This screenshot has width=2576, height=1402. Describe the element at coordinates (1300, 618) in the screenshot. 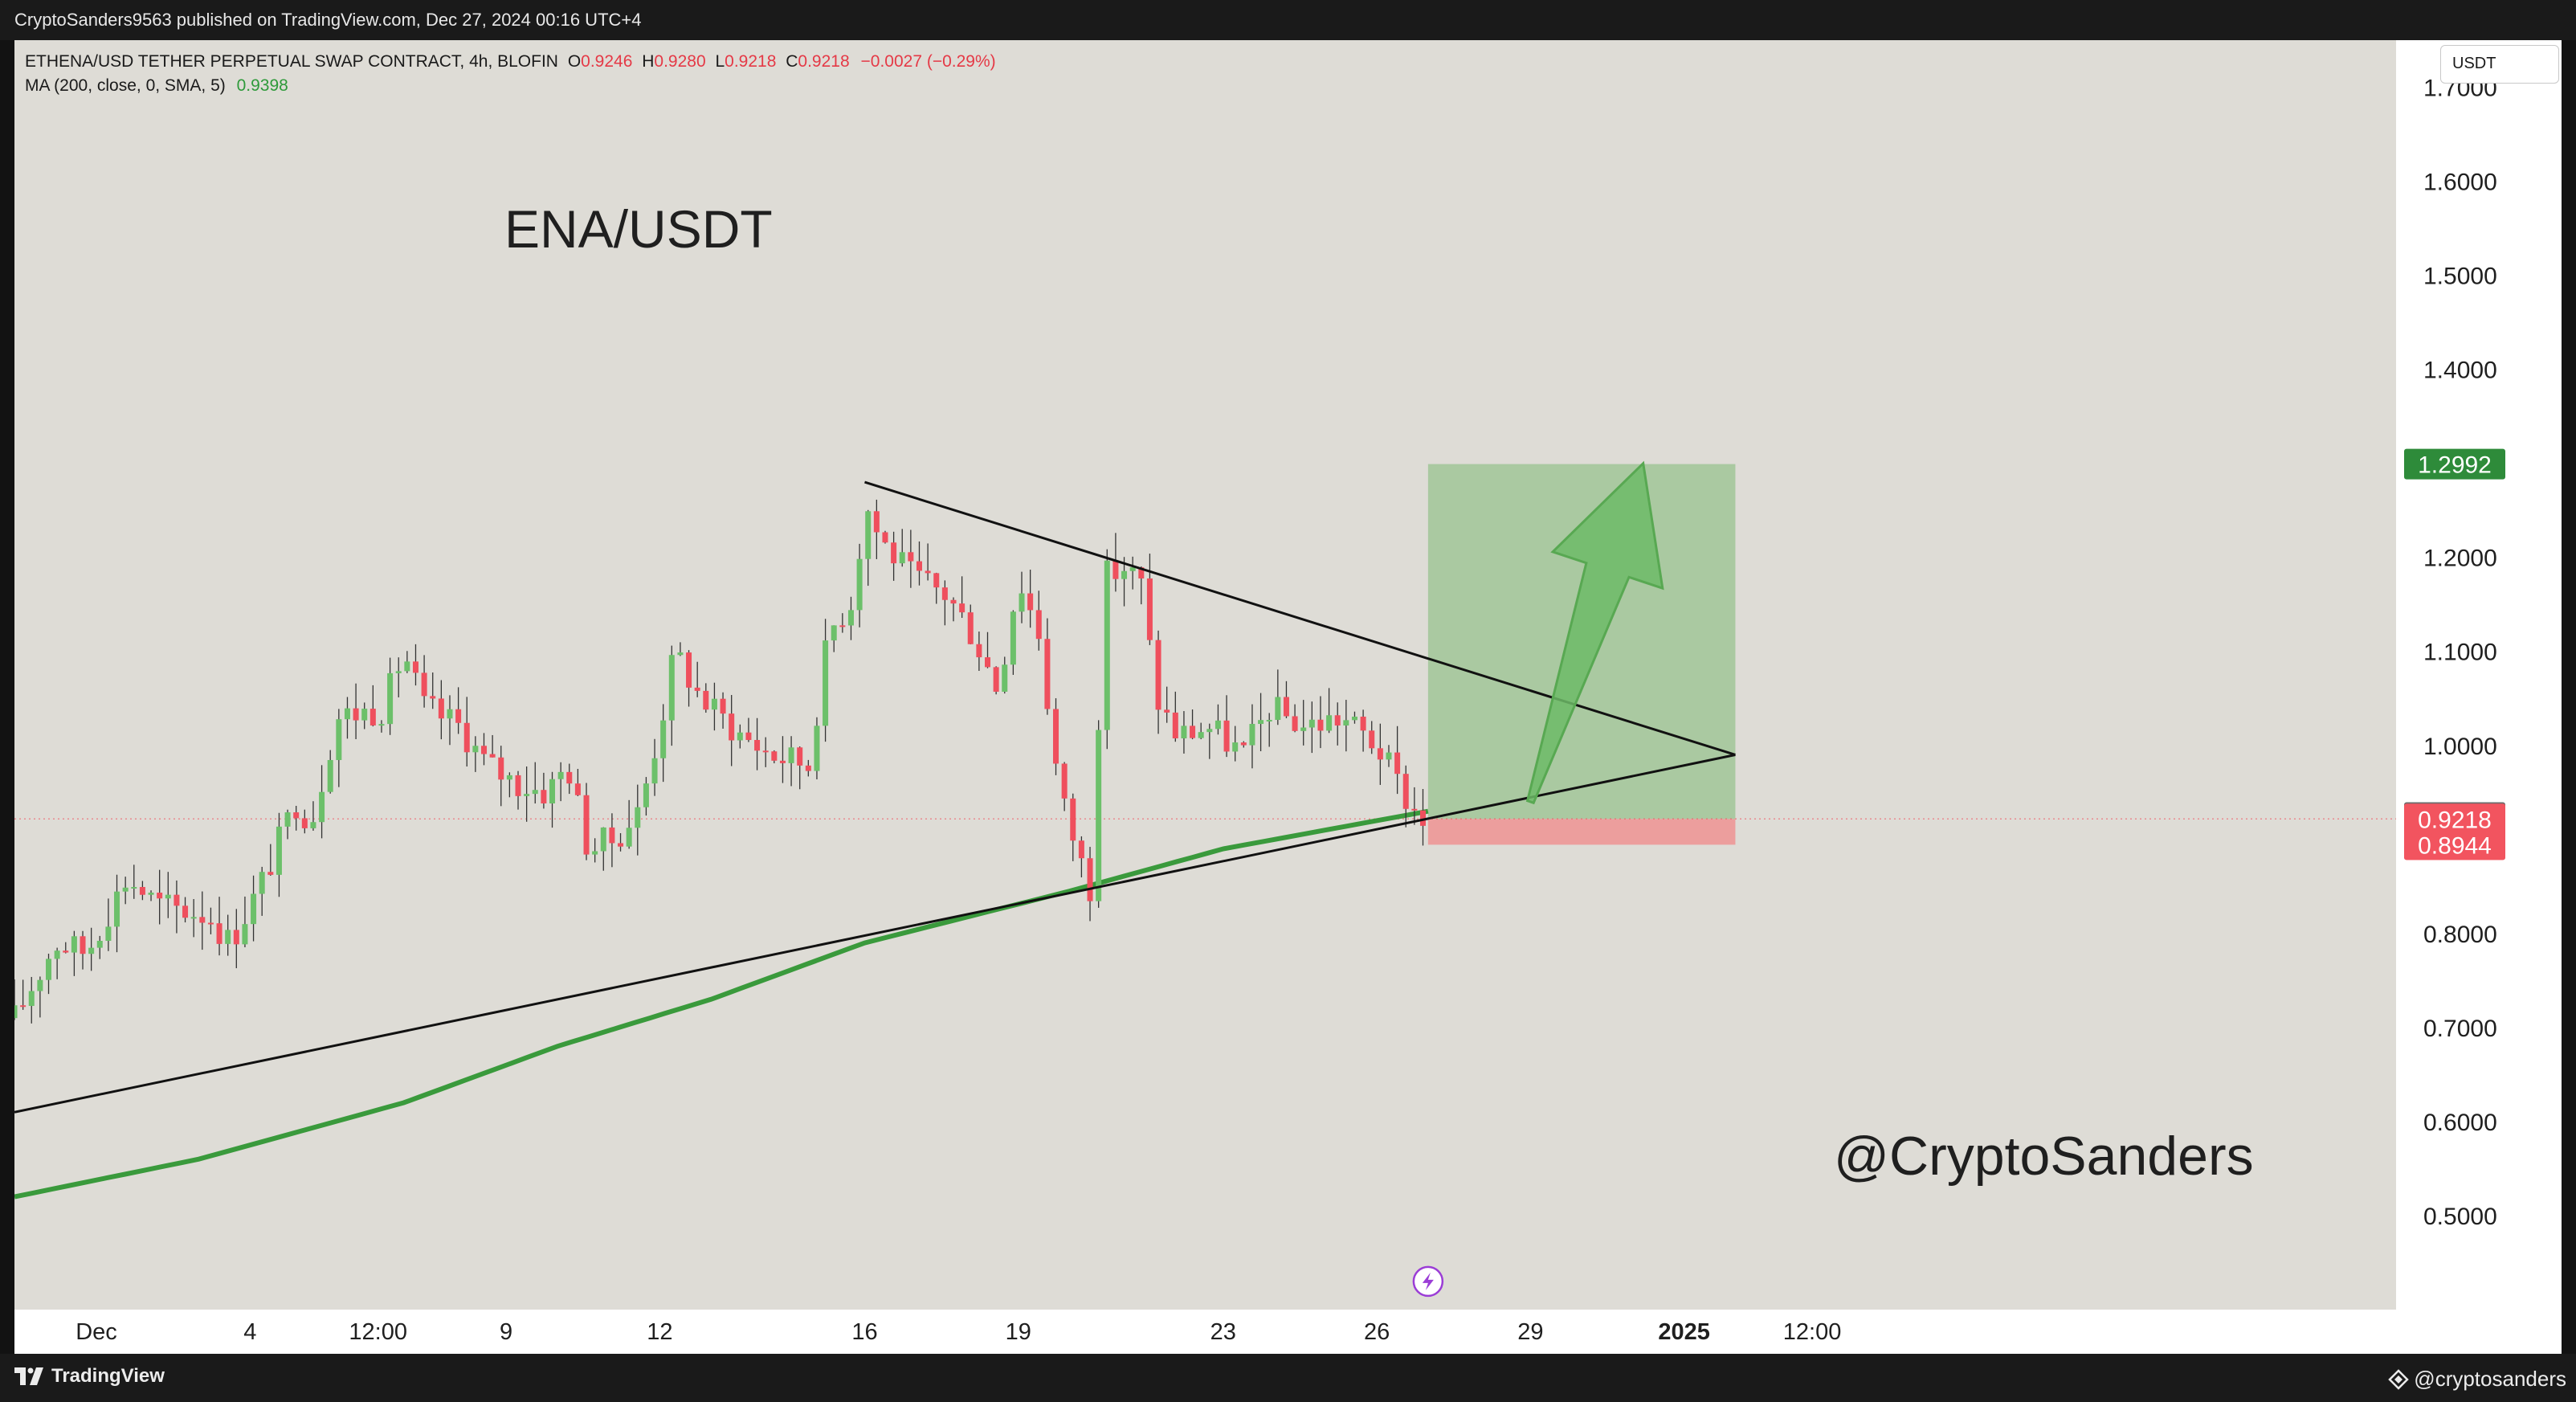

I see `resistance-trendline` at that location.